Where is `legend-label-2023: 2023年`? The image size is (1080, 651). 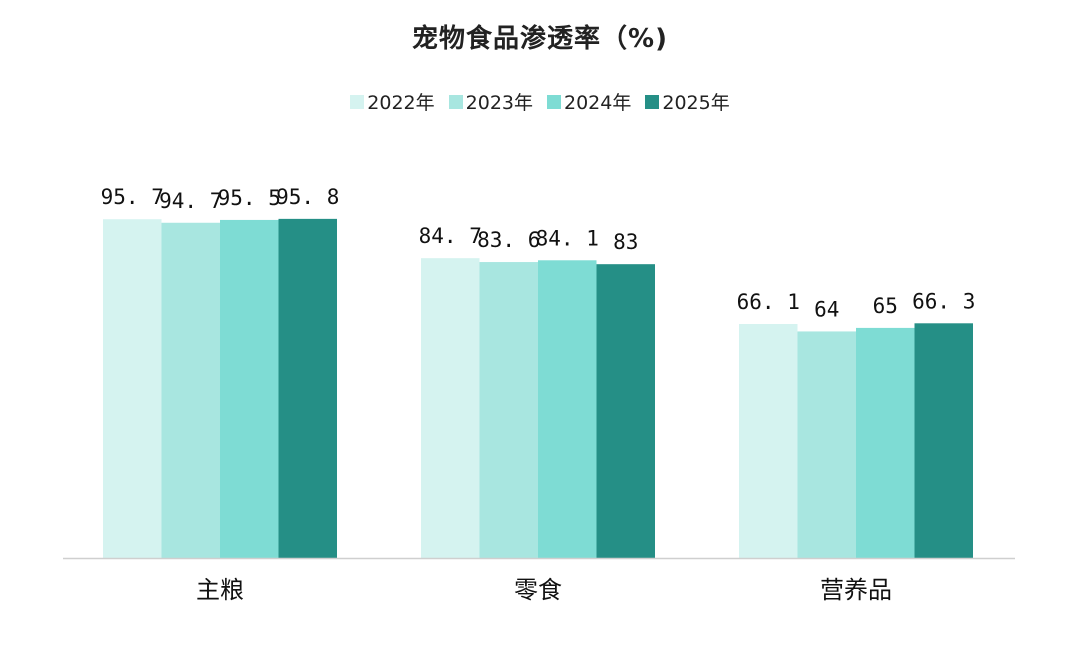
legend-label-2023: 2023年 is located at coordinates (499, 103).